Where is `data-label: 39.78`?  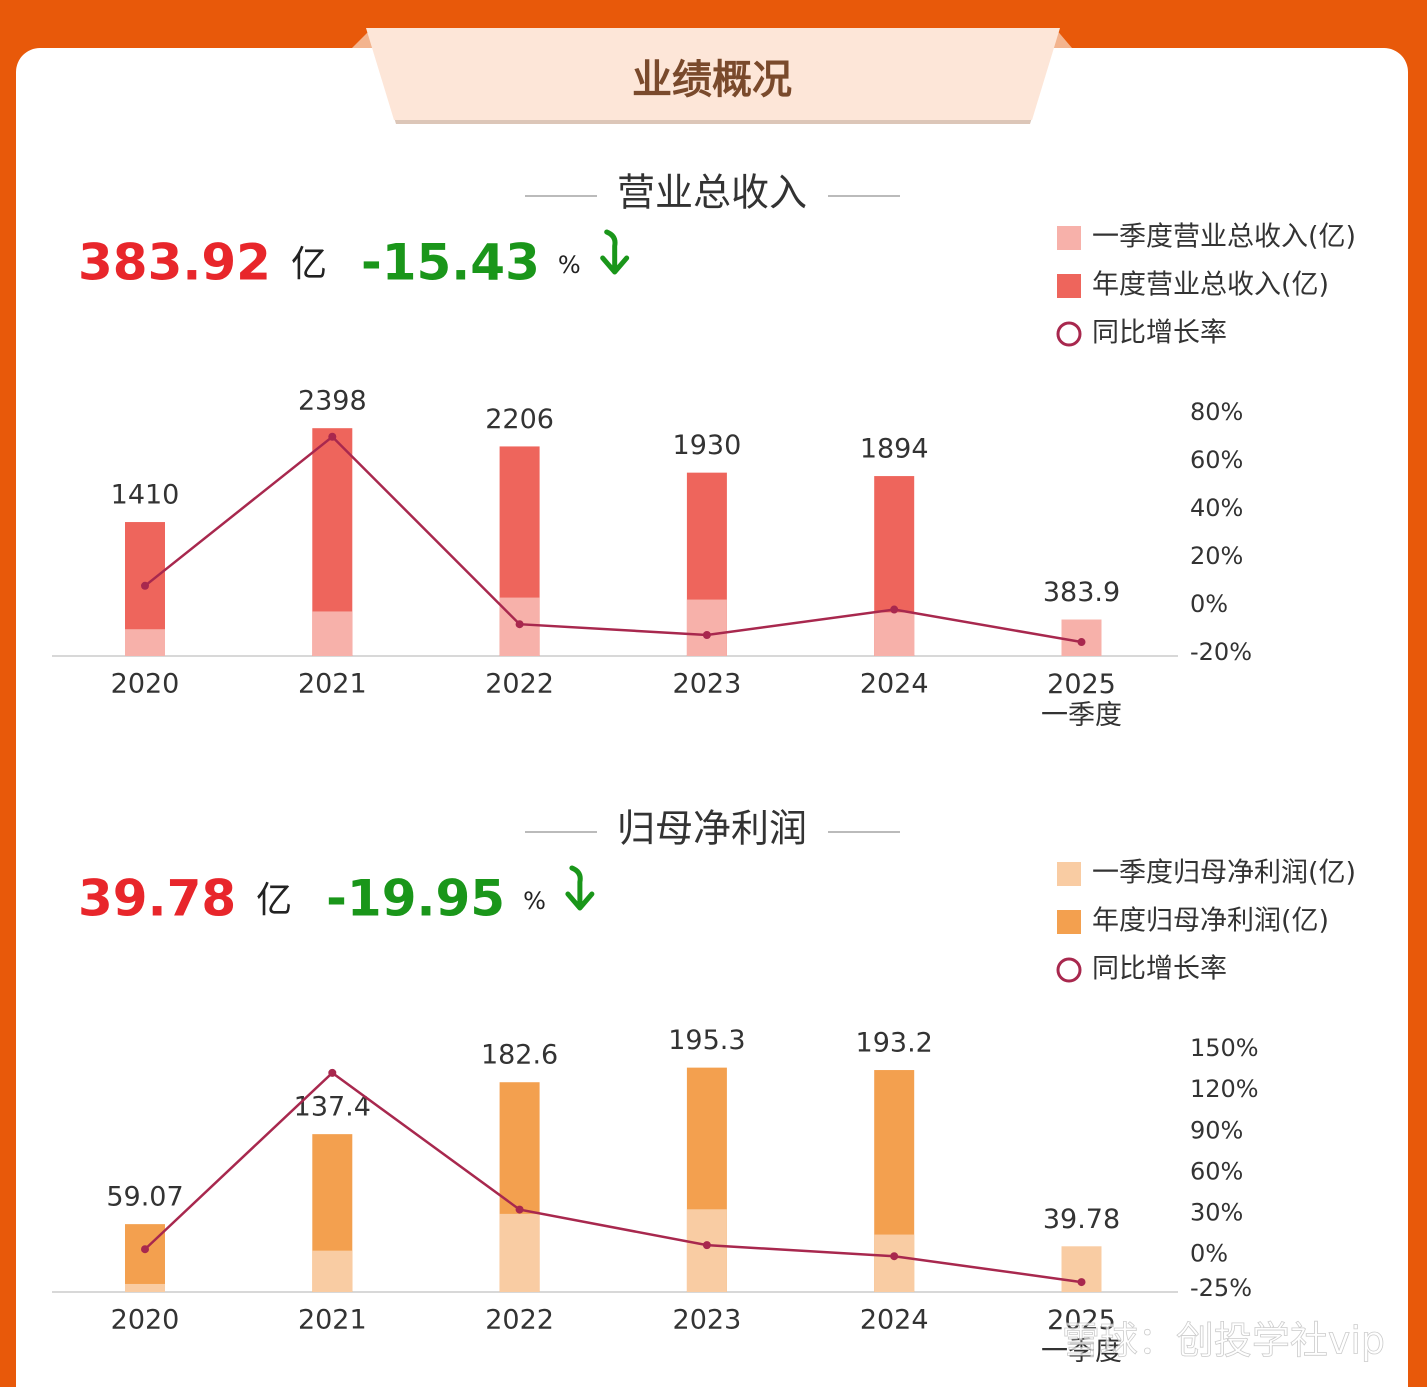 data-label: 39.78 is located at coordinates (1081, 1219).